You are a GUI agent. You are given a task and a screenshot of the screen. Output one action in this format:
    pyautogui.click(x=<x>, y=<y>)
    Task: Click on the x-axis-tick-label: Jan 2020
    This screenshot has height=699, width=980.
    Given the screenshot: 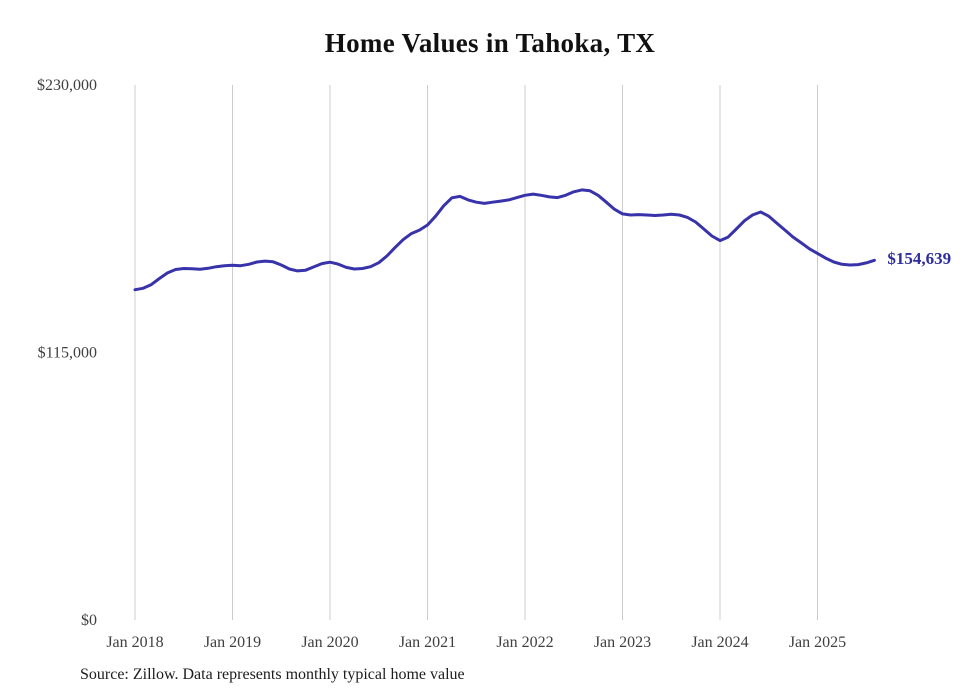 What is the action you would take?
    pyautogui.click(x=329, y=642)
    